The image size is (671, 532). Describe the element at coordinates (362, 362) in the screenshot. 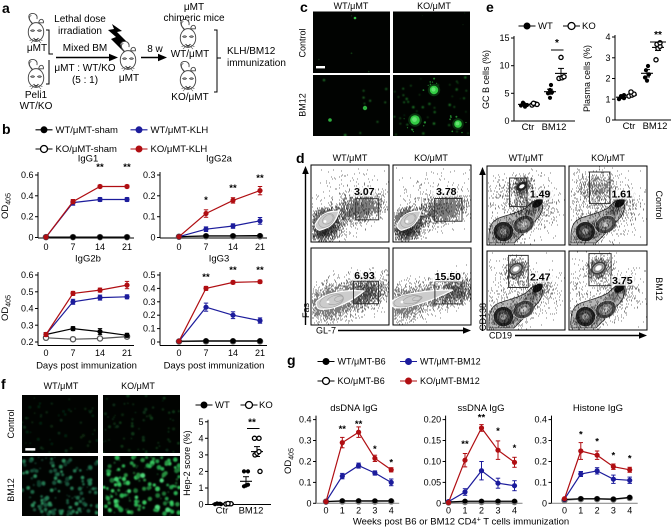

I see `svg-text: WT/μMT-B6` at that location.